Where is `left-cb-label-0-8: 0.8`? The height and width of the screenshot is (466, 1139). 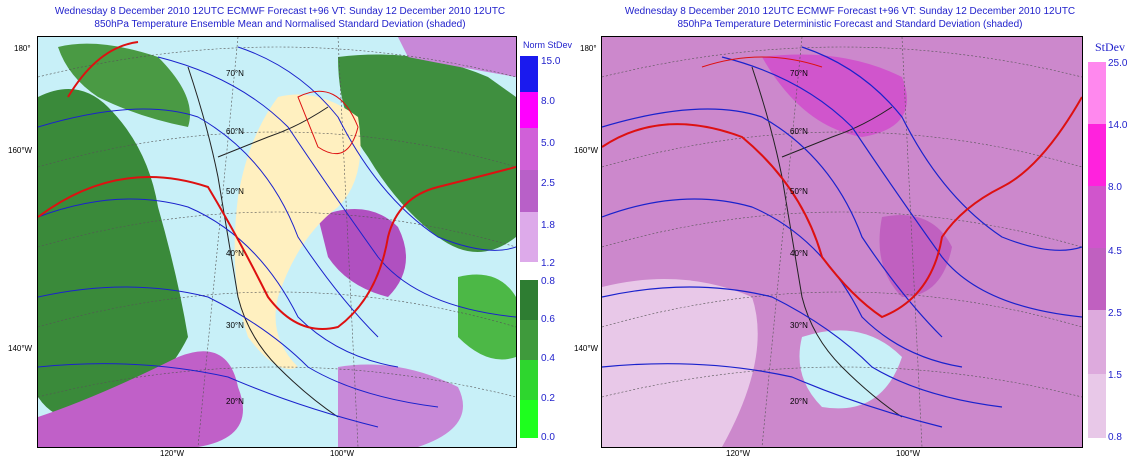
left-cb-label-0-8: 0.8 is located at coordinates (548, 281).